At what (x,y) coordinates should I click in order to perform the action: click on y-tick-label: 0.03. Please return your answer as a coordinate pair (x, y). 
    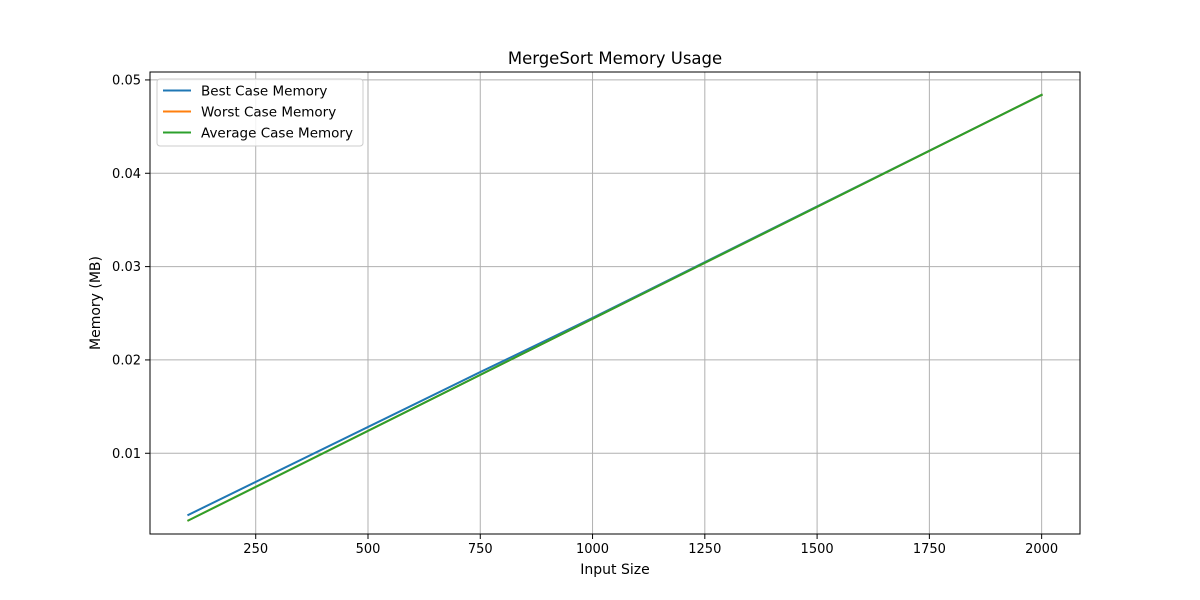
    Looking at the image, I should click on (126, 267).